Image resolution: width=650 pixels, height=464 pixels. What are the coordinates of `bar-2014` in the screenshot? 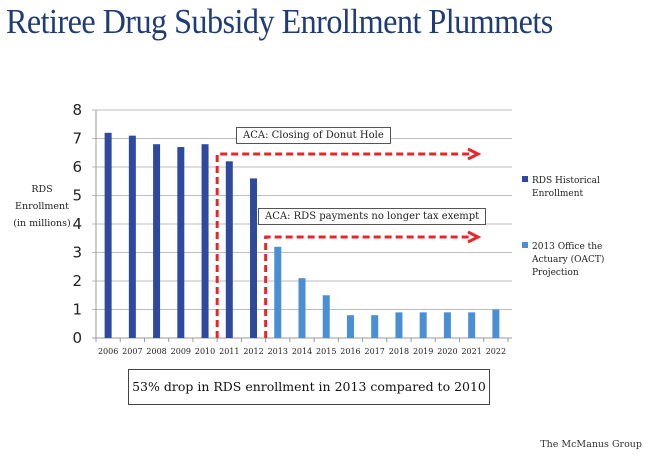 It's located at (302, 308).